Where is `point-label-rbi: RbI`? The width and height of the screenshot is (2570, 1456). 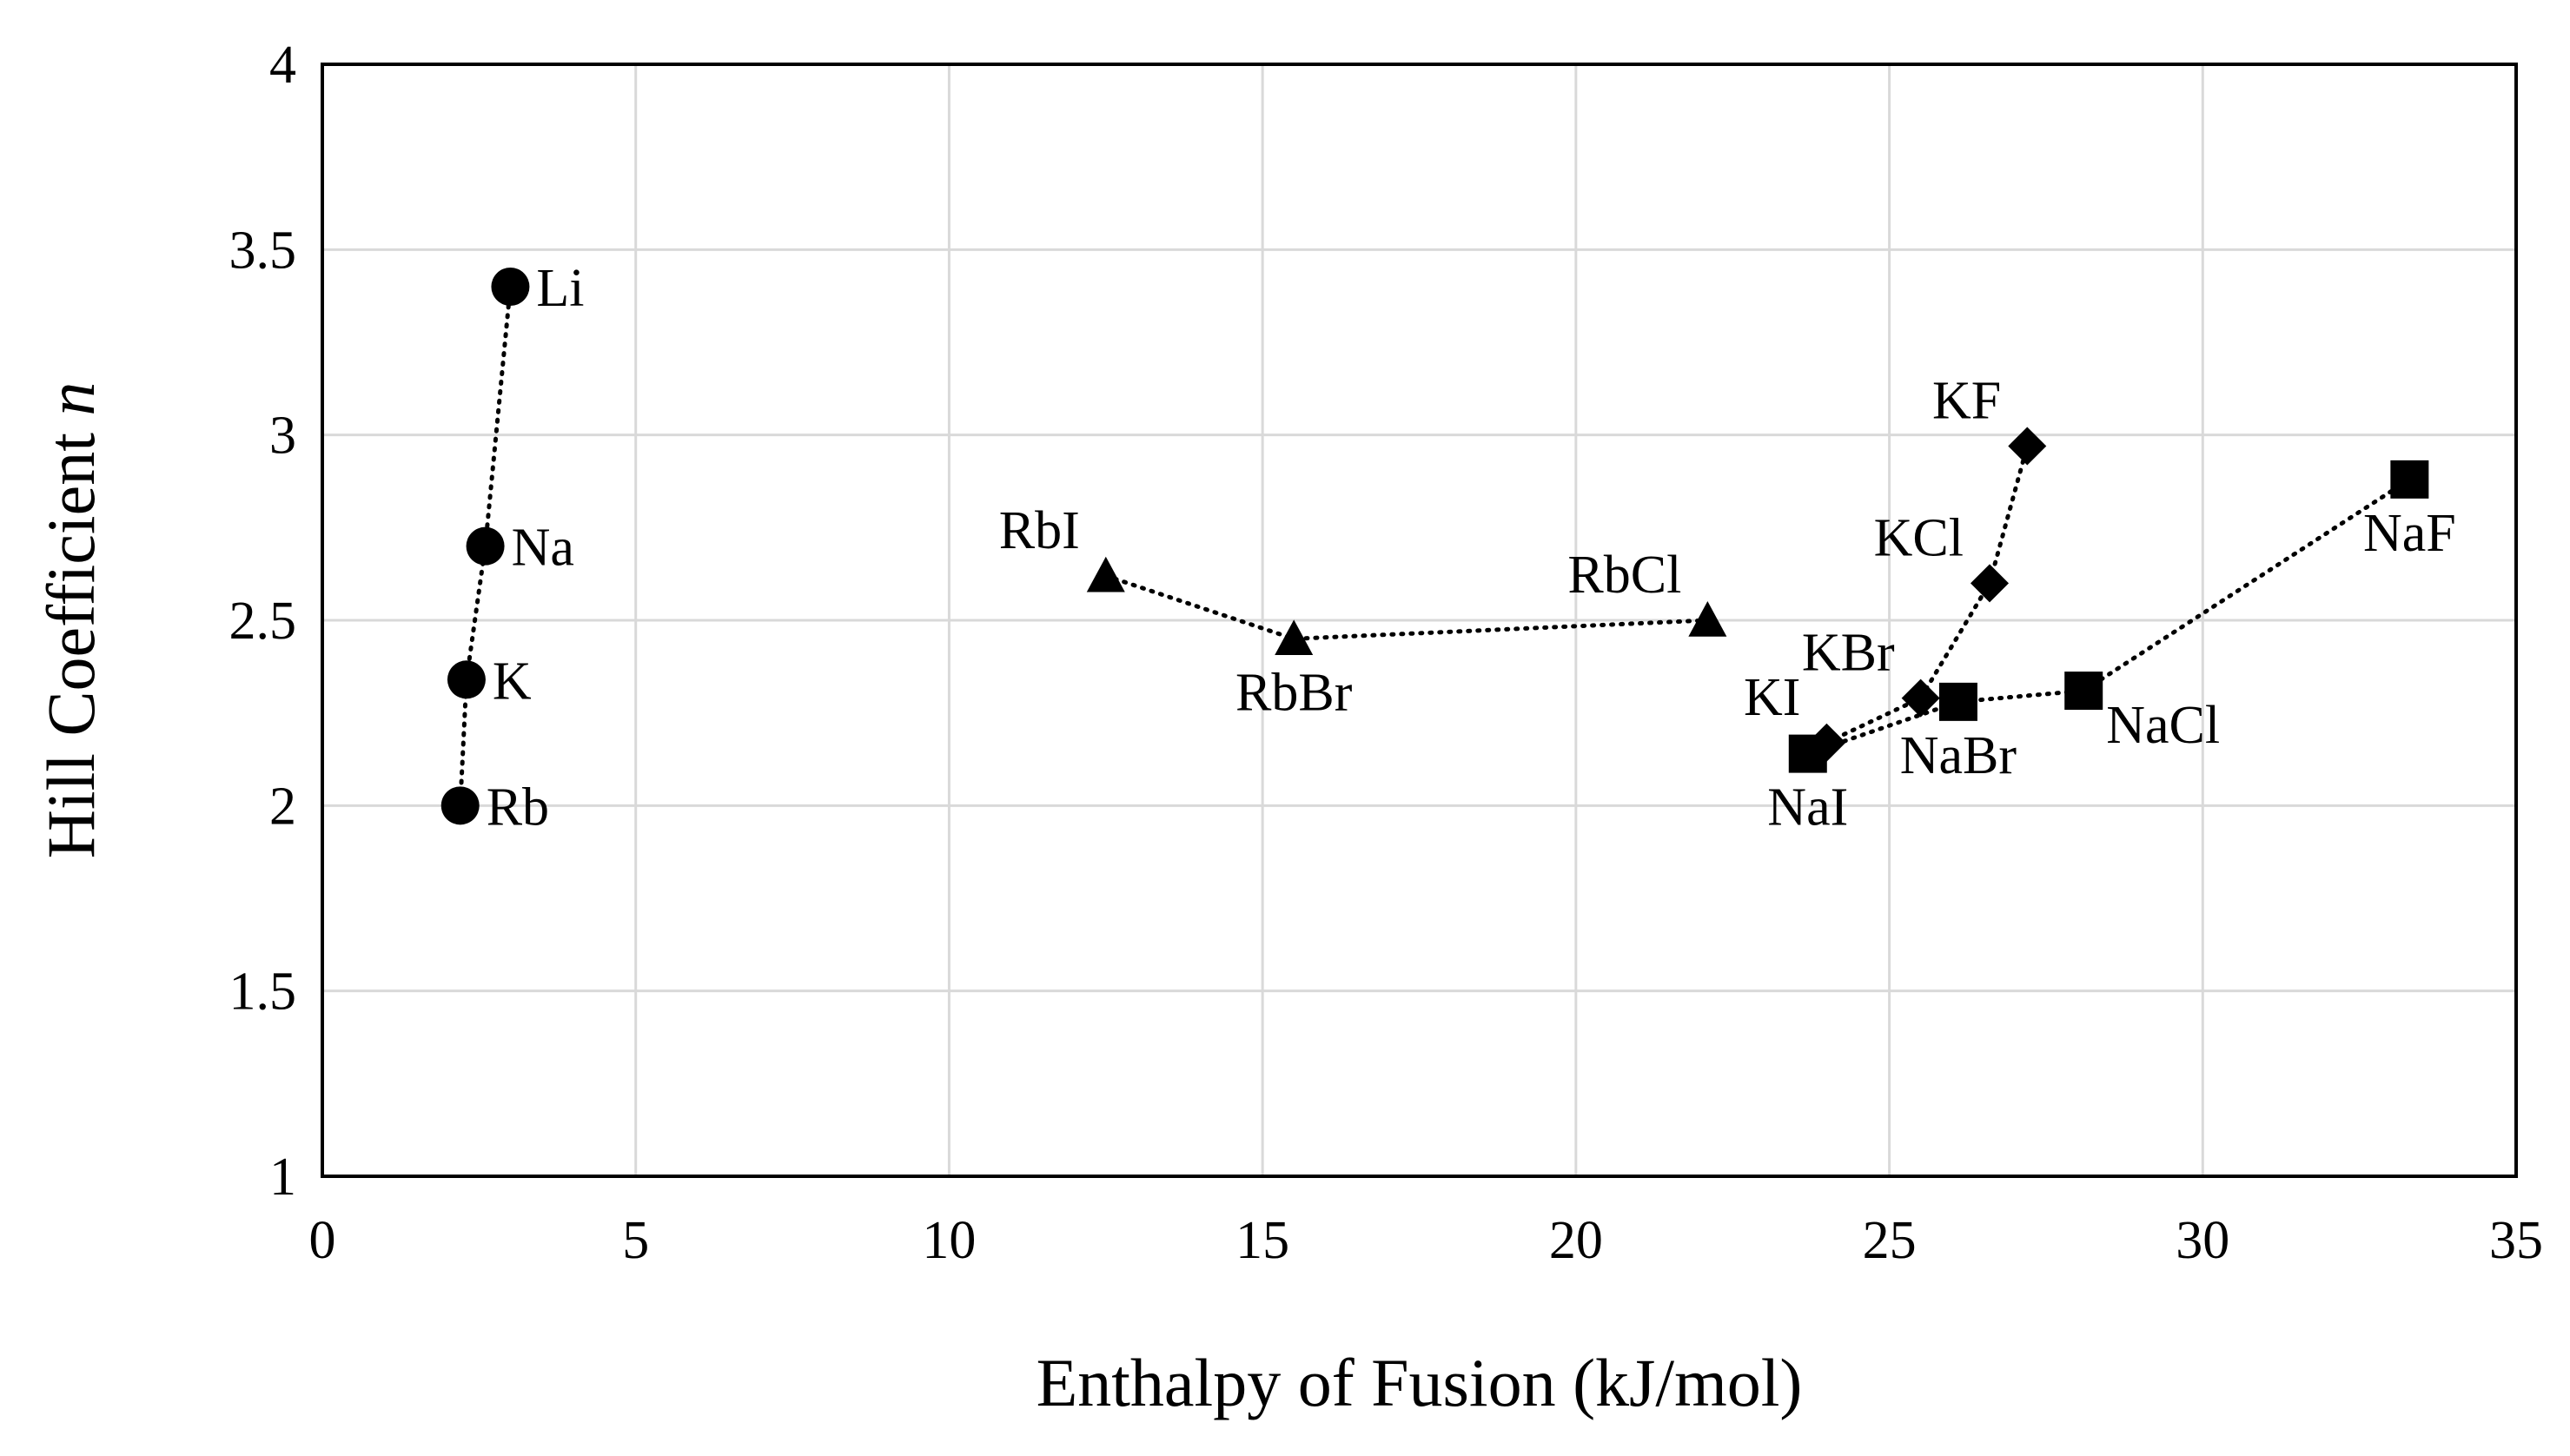
point-label-rbi: RbI is located at coordinates (1039, 530).